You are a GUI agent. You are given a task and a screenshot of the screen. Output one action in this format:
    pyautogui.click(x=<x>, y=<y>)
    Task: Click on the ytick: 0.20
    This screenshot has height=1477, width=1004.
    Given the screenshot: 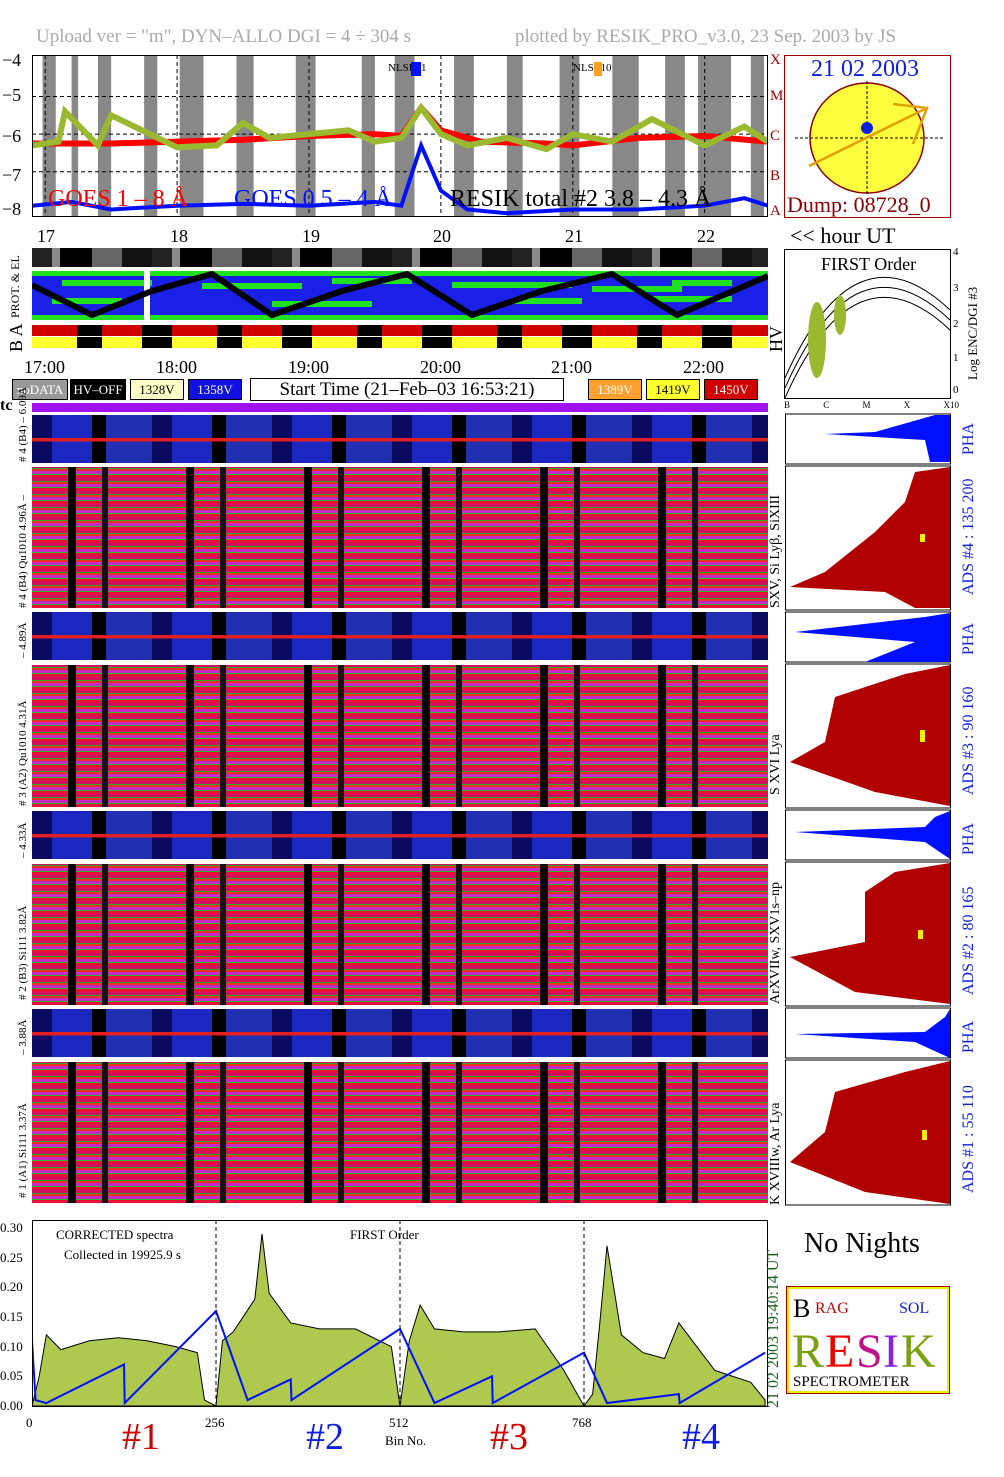 What is the action you would take?
    pyautogui.click(x=11, y=1287)
    